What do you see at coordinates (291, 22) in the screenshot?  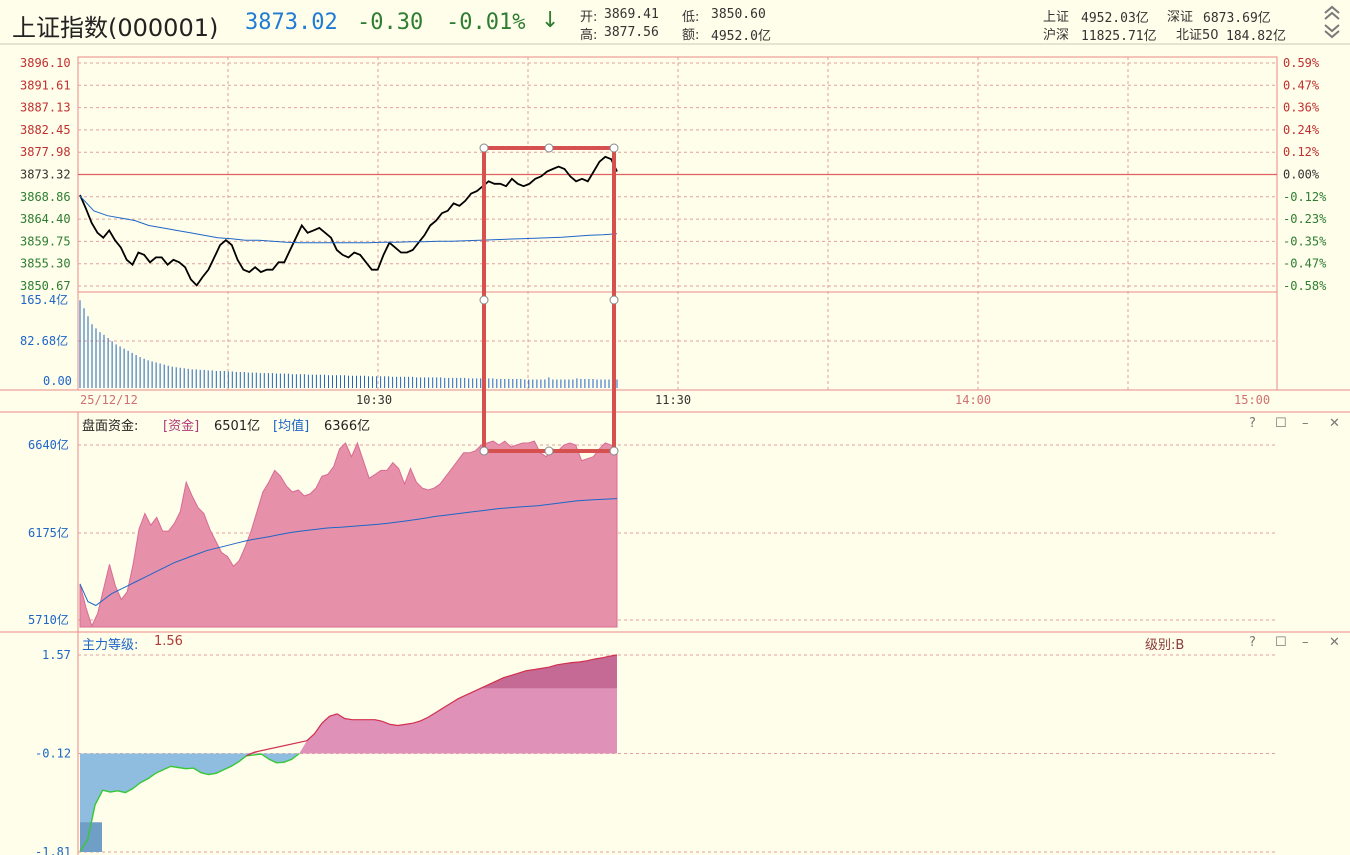 I see `last-price: 3873.02` at bounding box center [291, 22].